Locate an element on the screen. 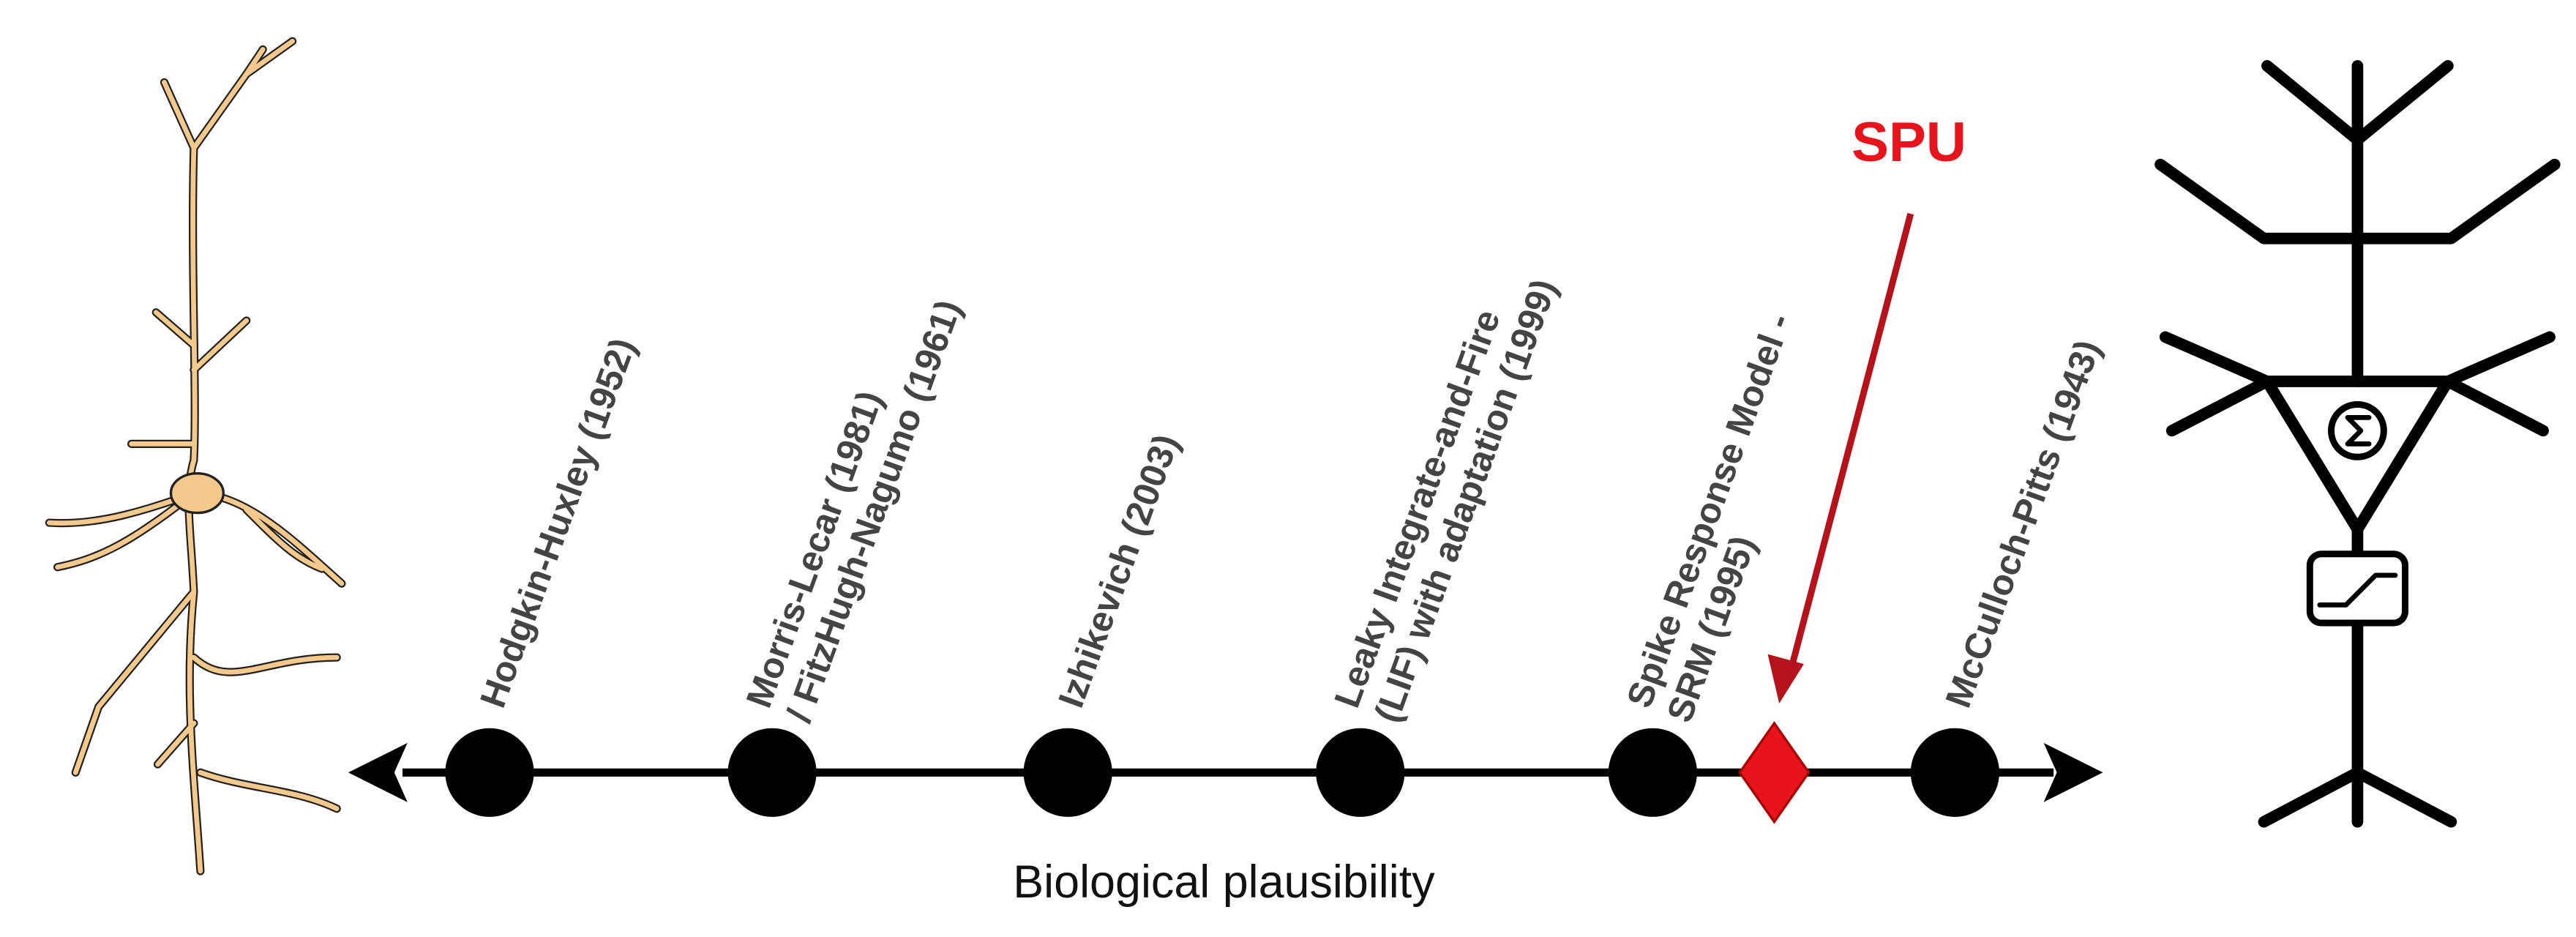 This screenshot has width=2576, height=937. model-label: McCulloch-Pitts (1943) is located at coordinates (2023, 523).